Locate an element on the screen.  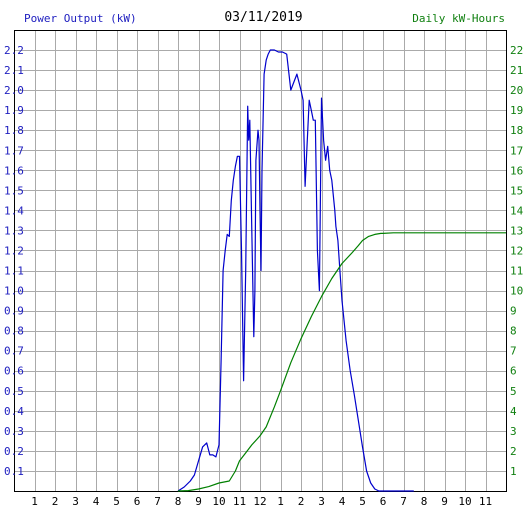
left-tick-label: 1.5 is located at coordinates (14, 190).